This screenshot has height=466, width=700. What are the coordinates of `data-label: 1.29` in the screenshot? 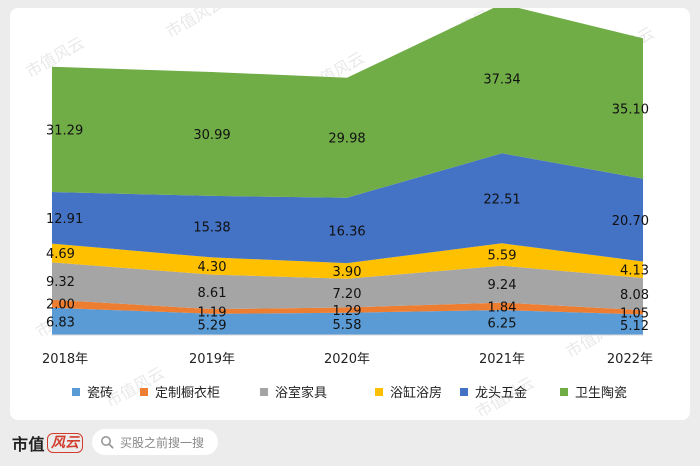 It's located at (347, 311).